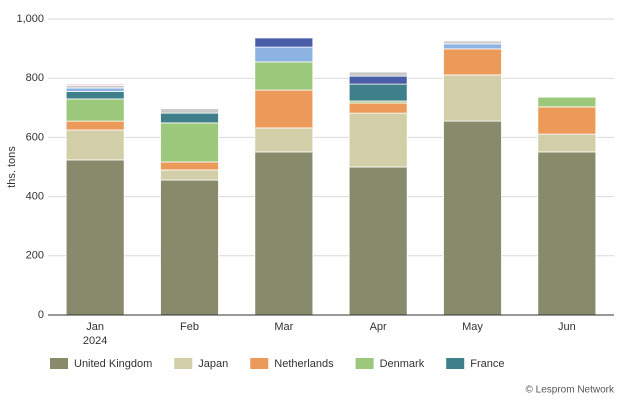  Describe the element at coordinates (35, 137) in the screenshot. I see `y-tick-label: 600` at that location.